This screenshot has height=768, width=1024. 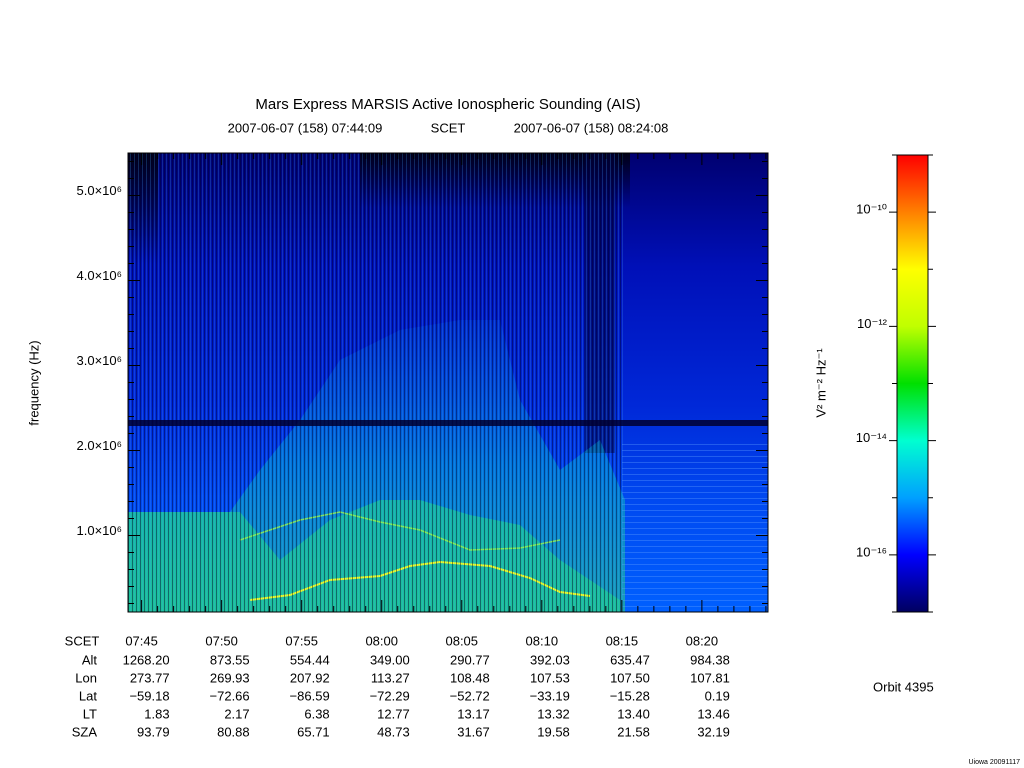 What do you see at coordinates (390, 677) in the screenshot?
I see `ephemeris-value: 113.27` at bounding box center [390, 677].